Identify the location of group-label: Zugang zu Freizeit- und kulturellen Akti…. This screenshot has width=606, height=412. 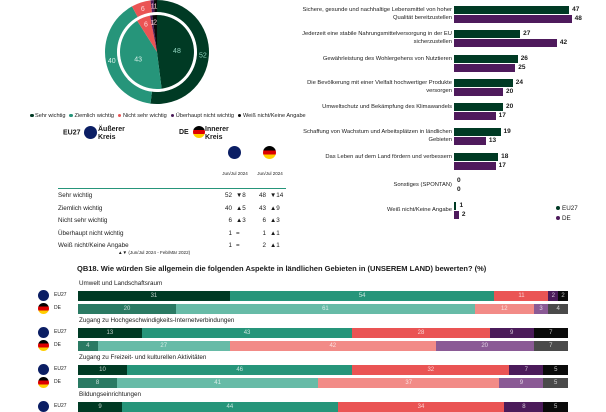
(143, 357).